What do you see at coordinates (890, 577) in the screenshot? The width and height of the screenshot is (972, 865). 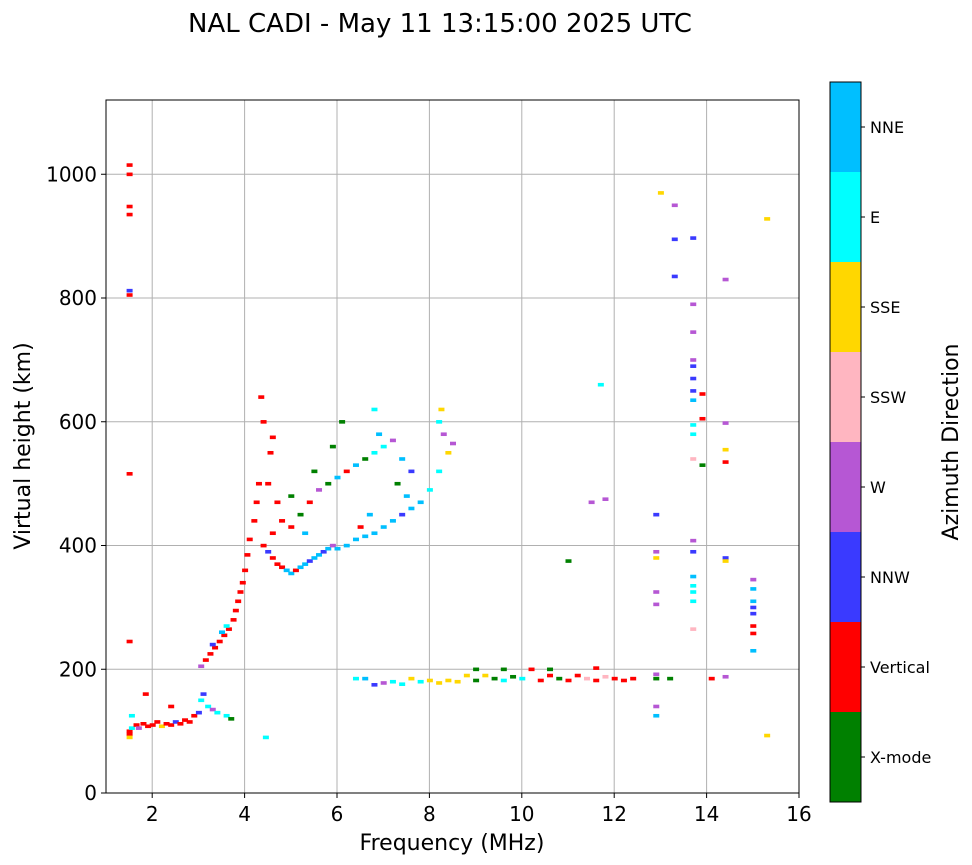 I see `colorbar-tick-label: NNW` at bounding box center [890, 577].